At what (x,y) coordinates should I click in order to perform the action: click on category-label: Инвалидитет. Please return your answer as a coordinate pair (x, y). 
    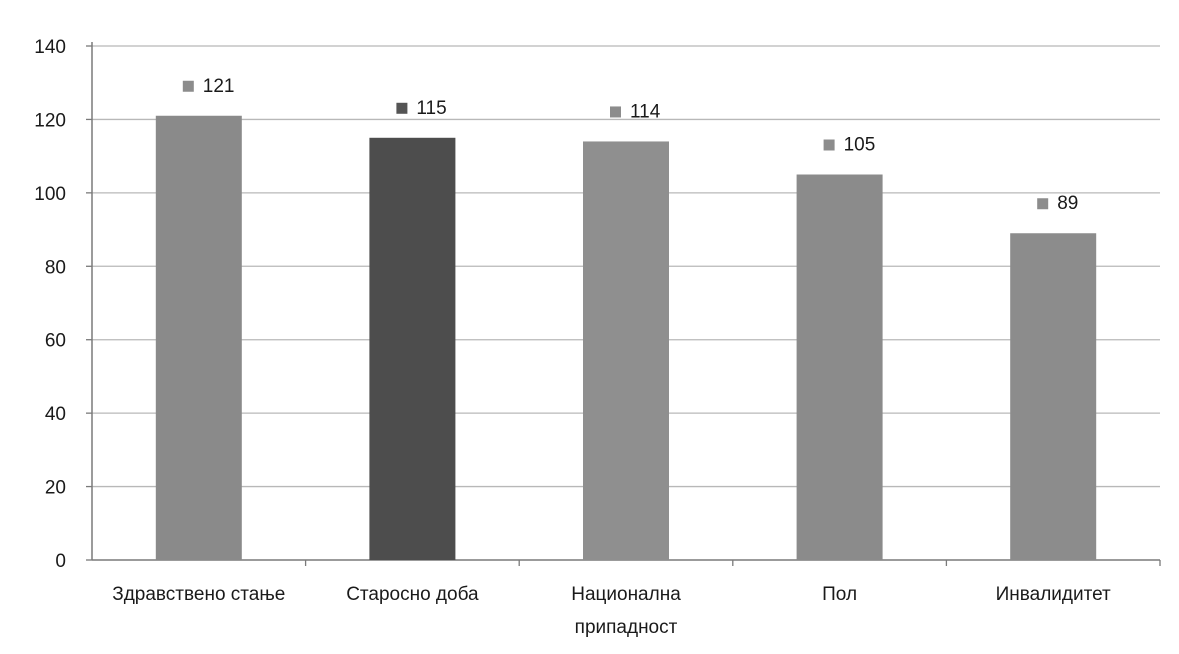
    Looking at the image, I should click on (1053, 594).